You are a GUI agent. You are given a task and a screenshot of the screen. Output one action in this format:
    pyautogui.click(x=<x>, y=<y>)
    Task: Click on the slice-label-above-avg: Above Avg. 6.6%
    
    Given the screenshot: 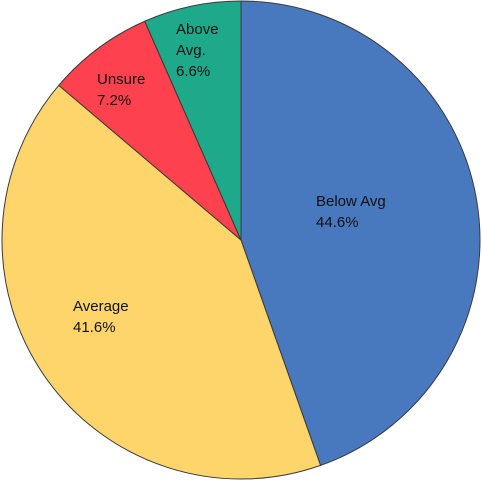 What is the action you would take?
    pyautogui.click(x=197, y=50)
    